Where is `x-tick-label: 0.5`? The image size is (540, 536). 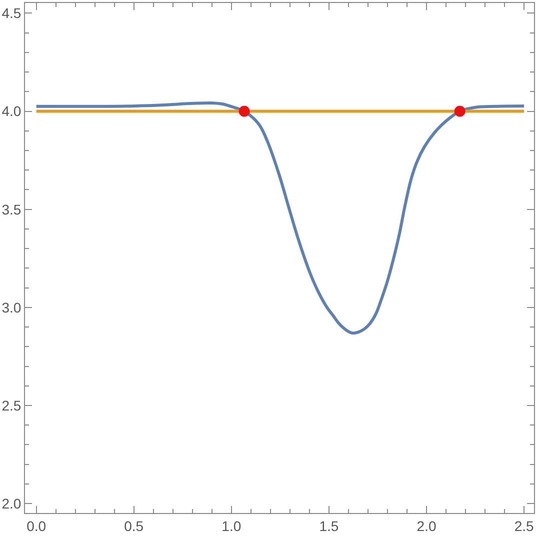
x-tick-label: 0.5 is located at coordinates (134, 526).